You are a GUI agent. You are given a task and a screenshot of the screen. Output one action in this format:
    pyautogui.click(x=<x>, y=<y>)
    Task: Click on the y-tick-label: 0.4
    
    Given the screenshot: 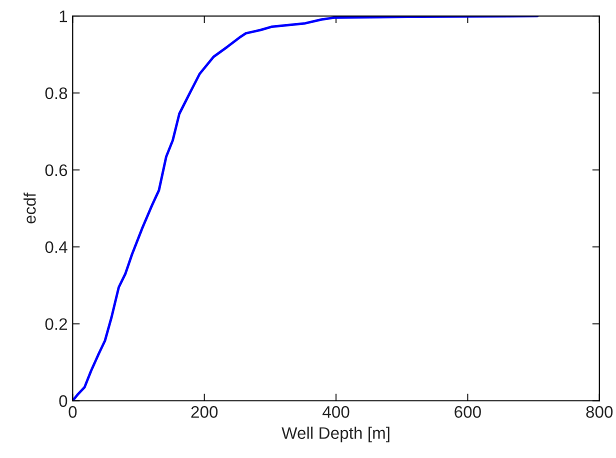 What is the action you would take?
    pyautogui.click(x=56, y=247)
    